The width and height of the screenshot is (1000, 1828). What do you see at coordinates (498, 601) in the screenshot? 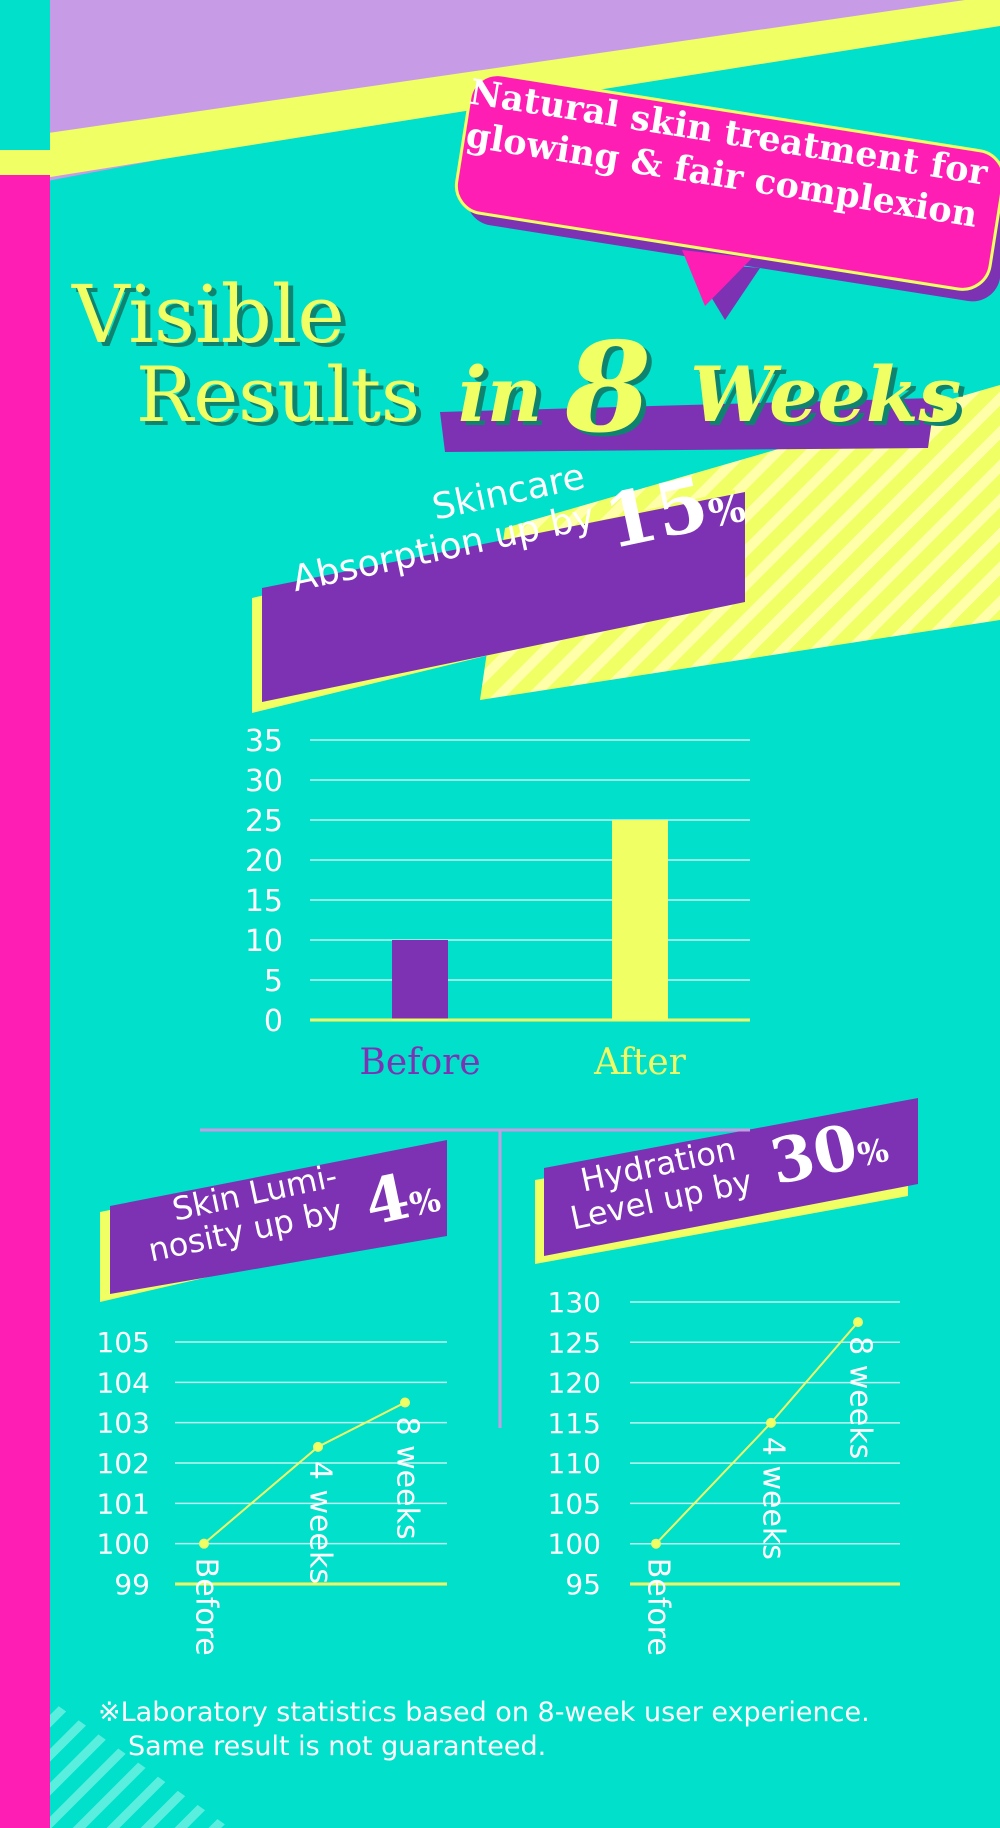
I see `banner-absorption` at bounding box center [498, 601].